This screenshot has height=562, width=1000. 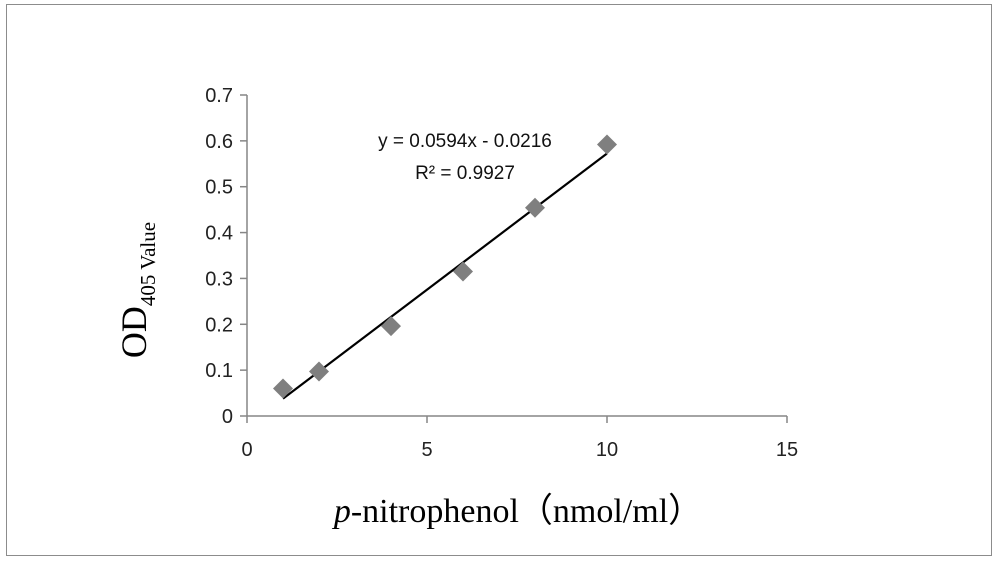 What do you see at coordinates (246, 450) in the screenshot?
I see `x-tick-label: 0` at bounding box center [246, 450].